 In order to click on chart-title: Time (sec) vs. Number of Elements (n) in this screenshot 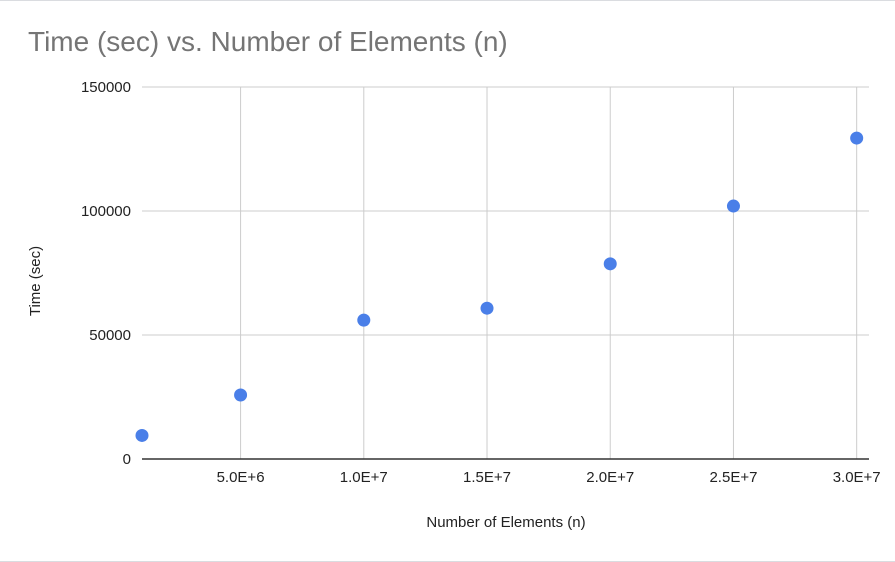, I will do `click(268, 41)`.